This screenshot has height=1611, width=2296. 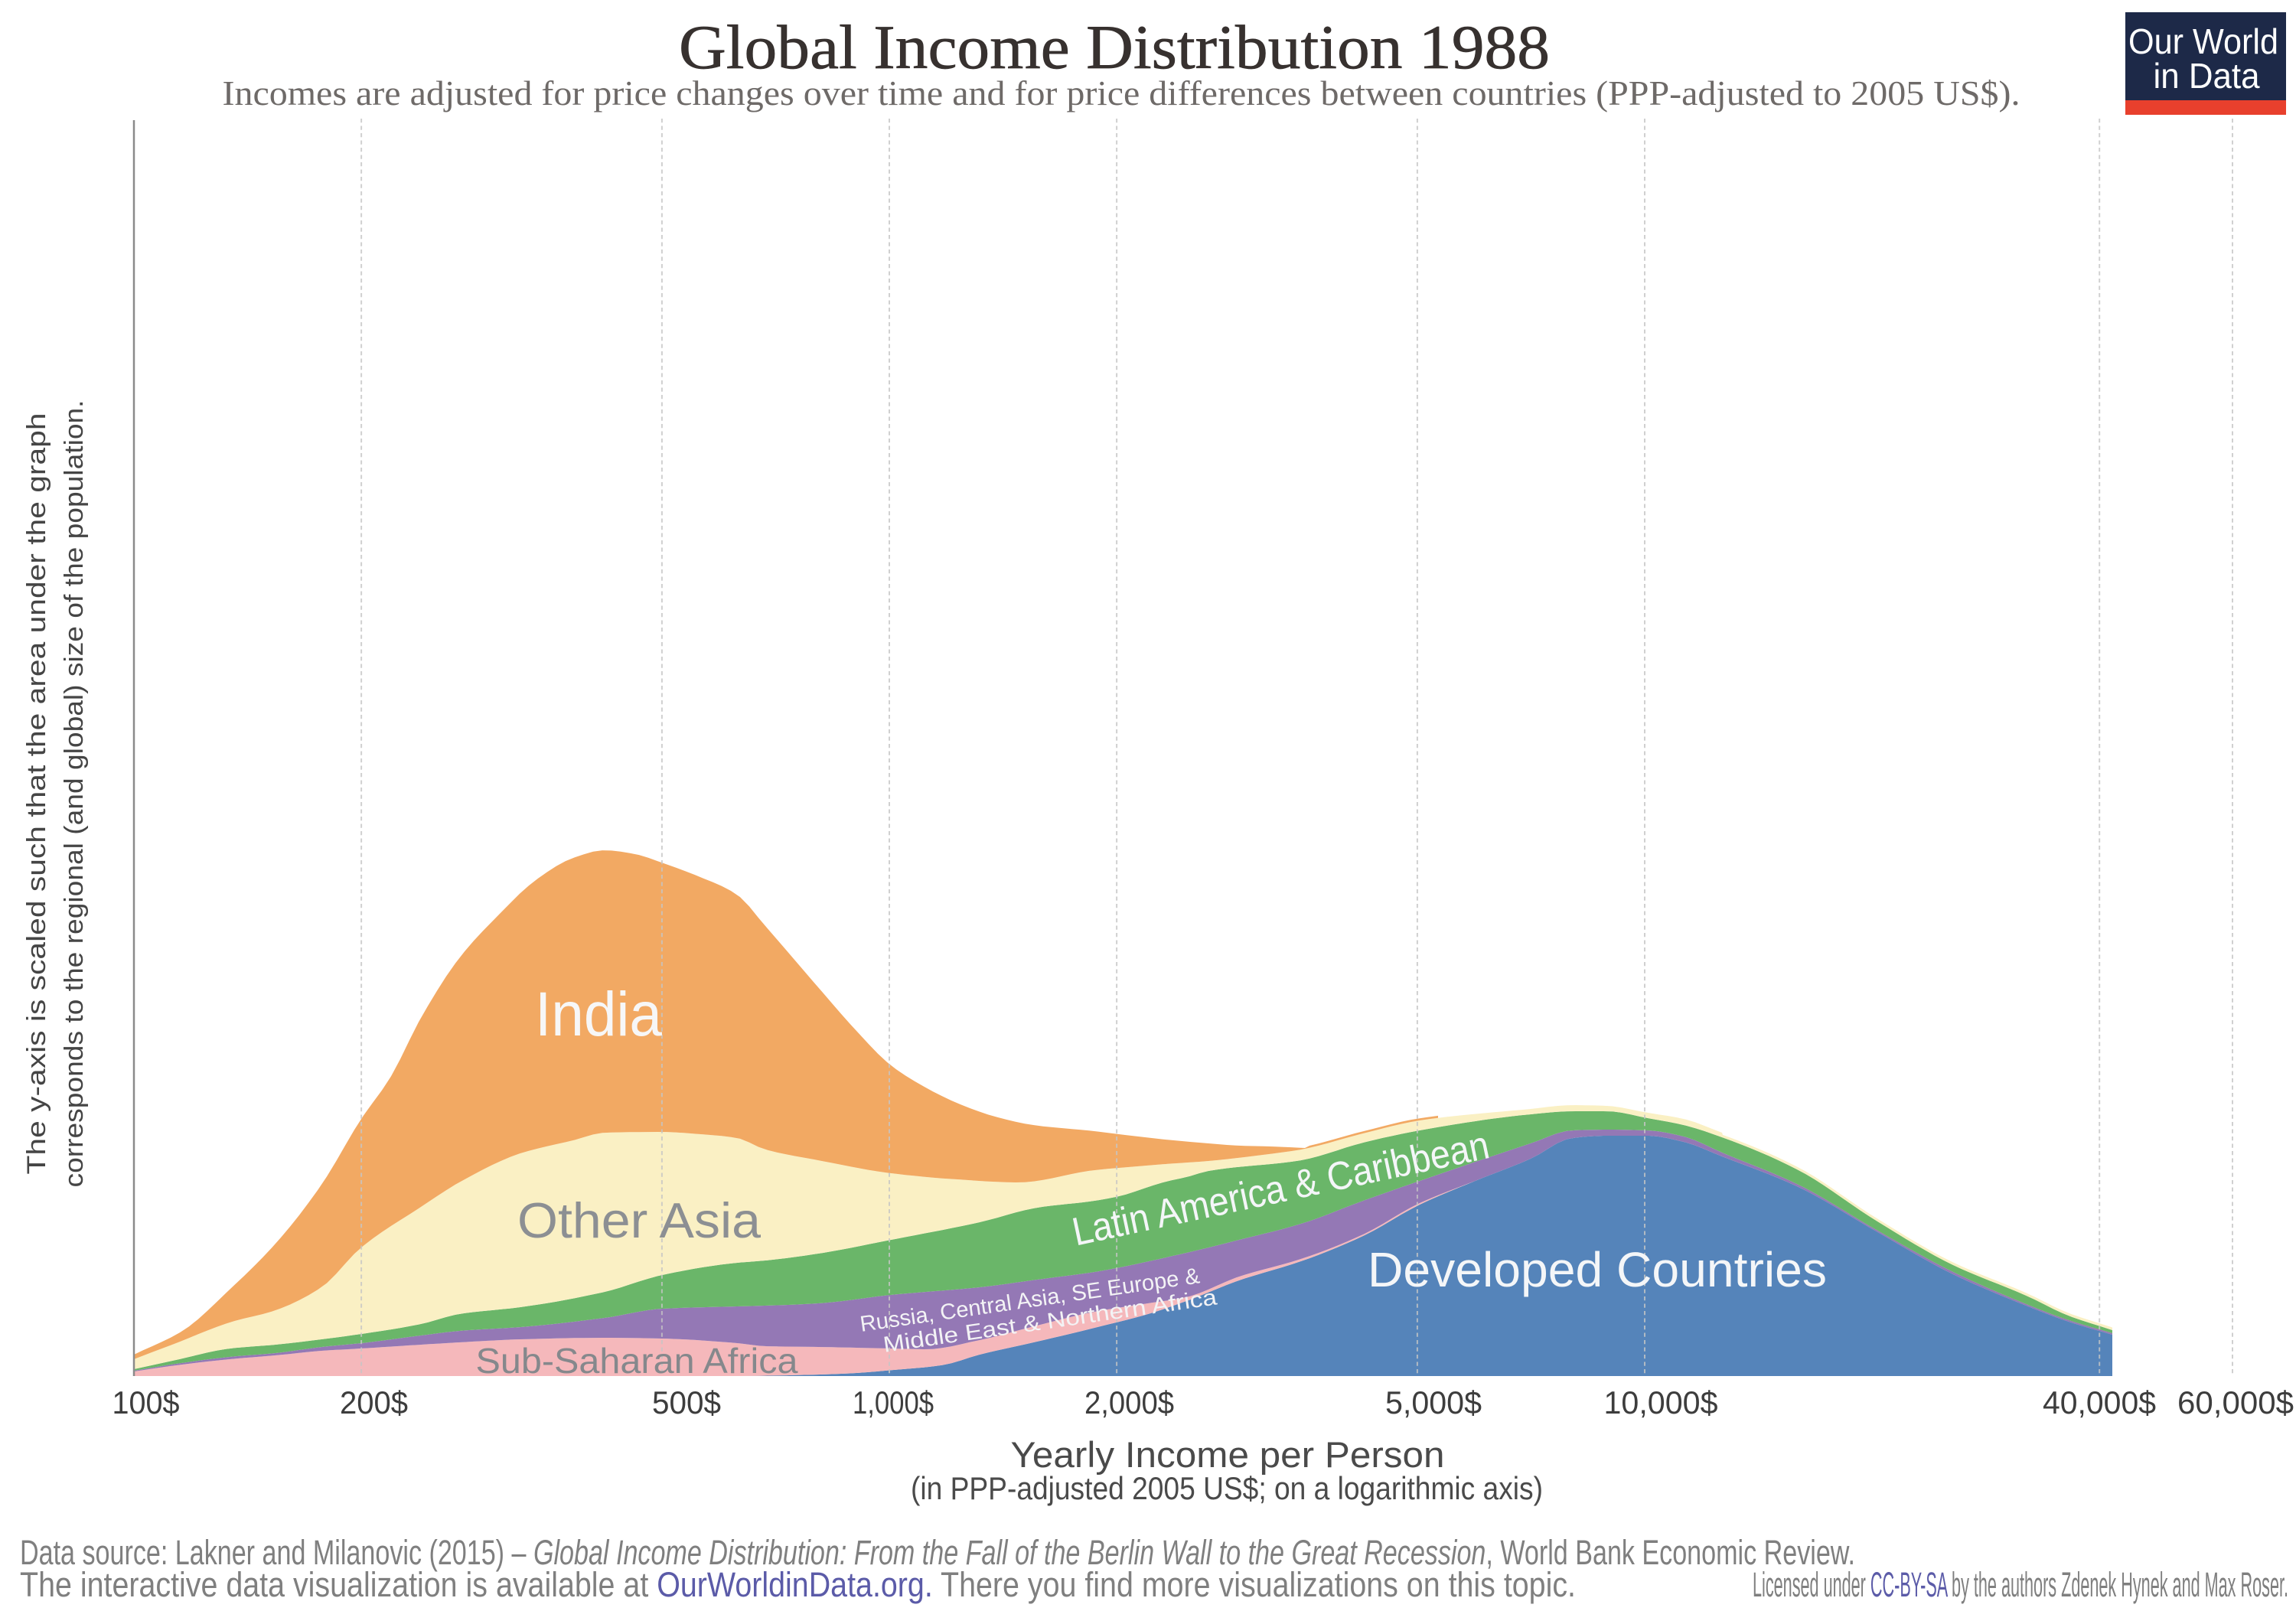 What do you see at coordinates (639, 1220) in the screenshot?
I see `svg-text: Other Asia` at bounding box center [639, 1220].